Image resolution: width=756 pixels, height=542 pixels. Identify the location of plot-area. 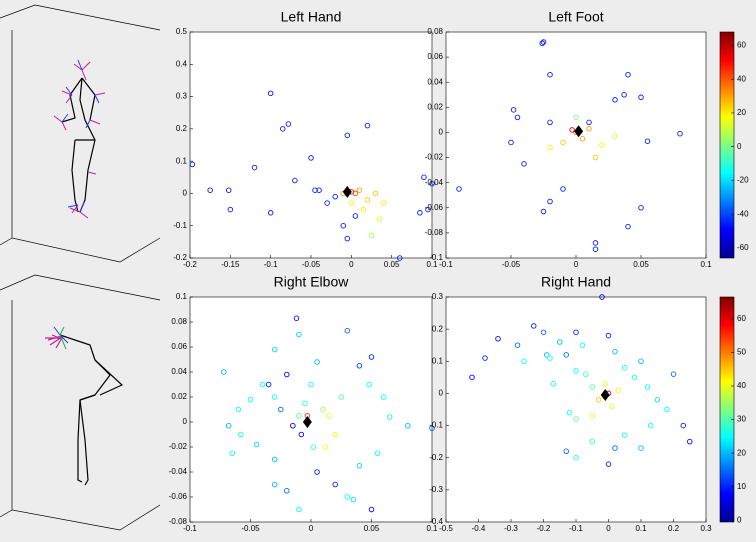
(576, 409).